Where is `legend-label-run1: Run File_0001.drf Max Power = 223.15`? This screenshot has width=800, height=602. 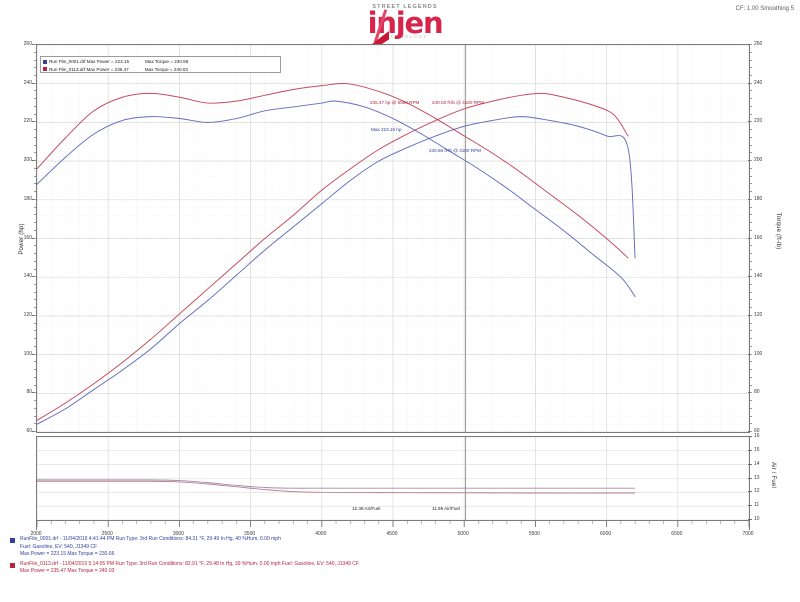
legend-label-run1: Run File_0001.drf Max Power = 223.15 is located at coordinates (89, 61).